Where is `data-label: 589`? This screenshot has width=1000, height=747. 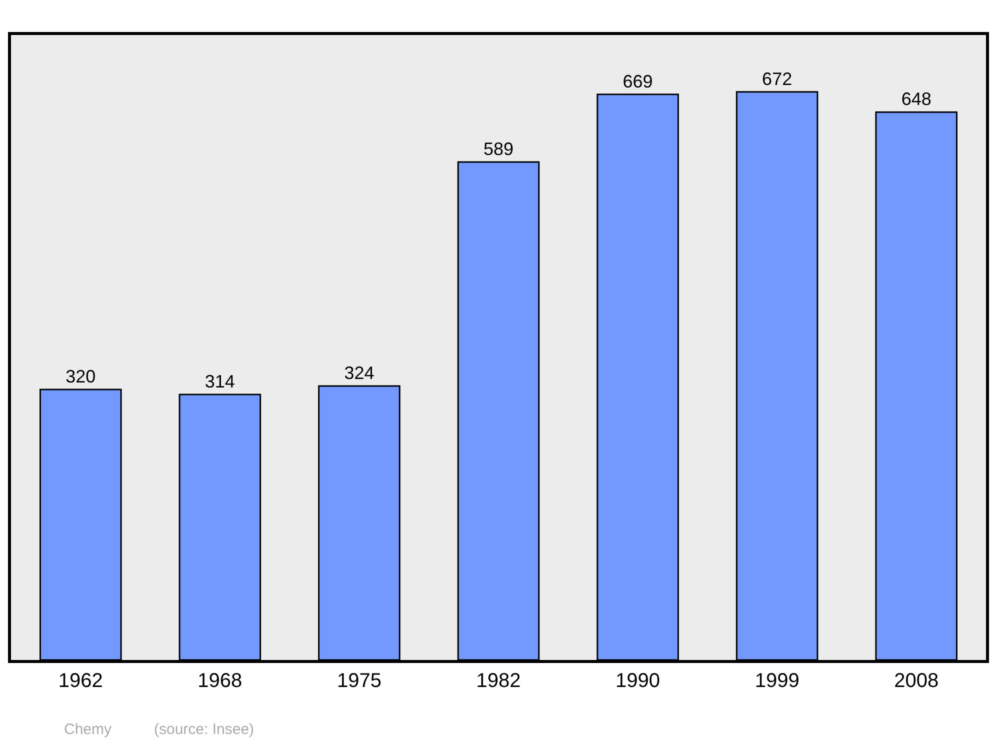
data-label: 589 is located at coordinates (498, 149).